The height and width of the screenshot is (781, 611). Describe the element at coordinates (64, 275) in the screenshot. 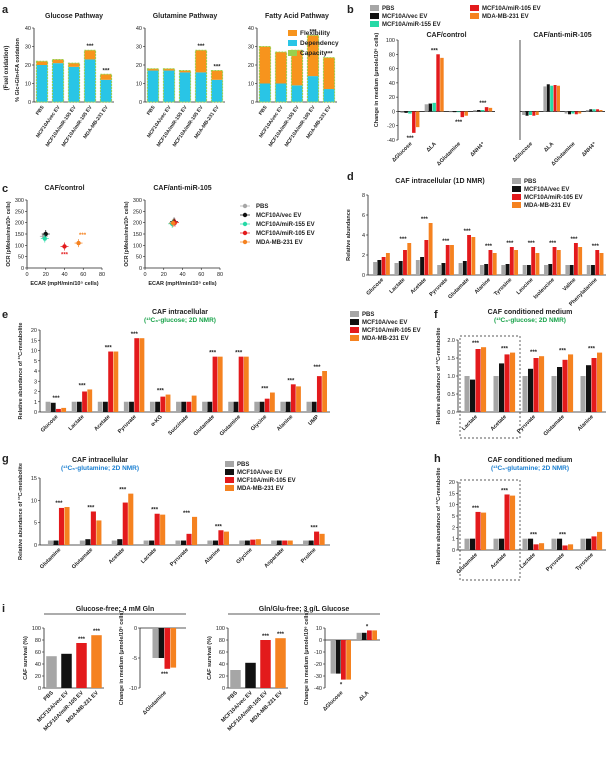

I see `c-xtick-label: 40` at that location.